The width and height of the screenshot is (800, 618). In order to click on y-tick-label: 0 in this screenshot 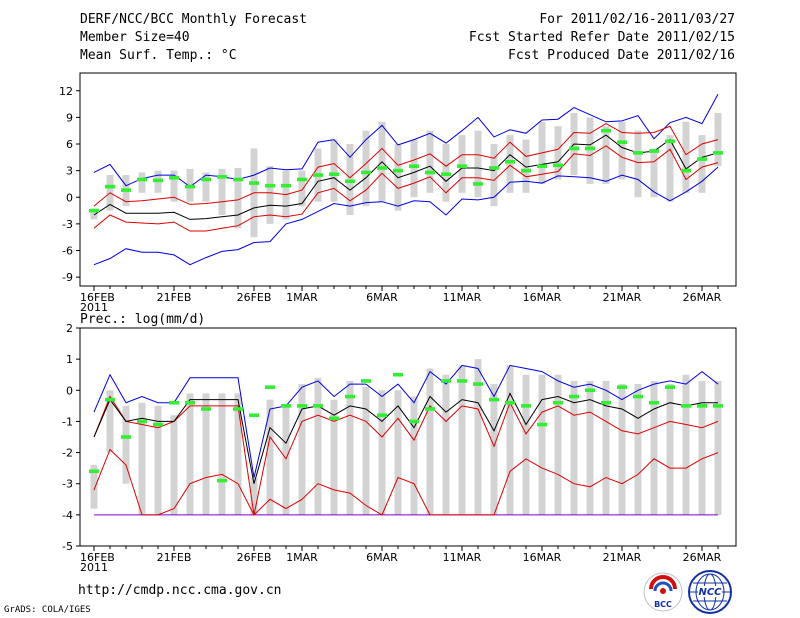, I will do `click(69, 390)`.